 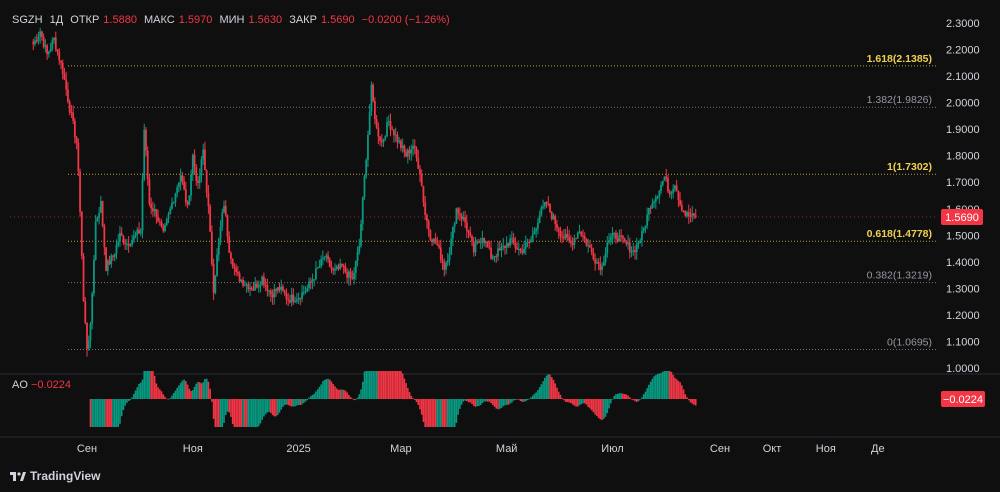 I want to click on ao-badge-text: −0.0224, so click(x=963, y=400).